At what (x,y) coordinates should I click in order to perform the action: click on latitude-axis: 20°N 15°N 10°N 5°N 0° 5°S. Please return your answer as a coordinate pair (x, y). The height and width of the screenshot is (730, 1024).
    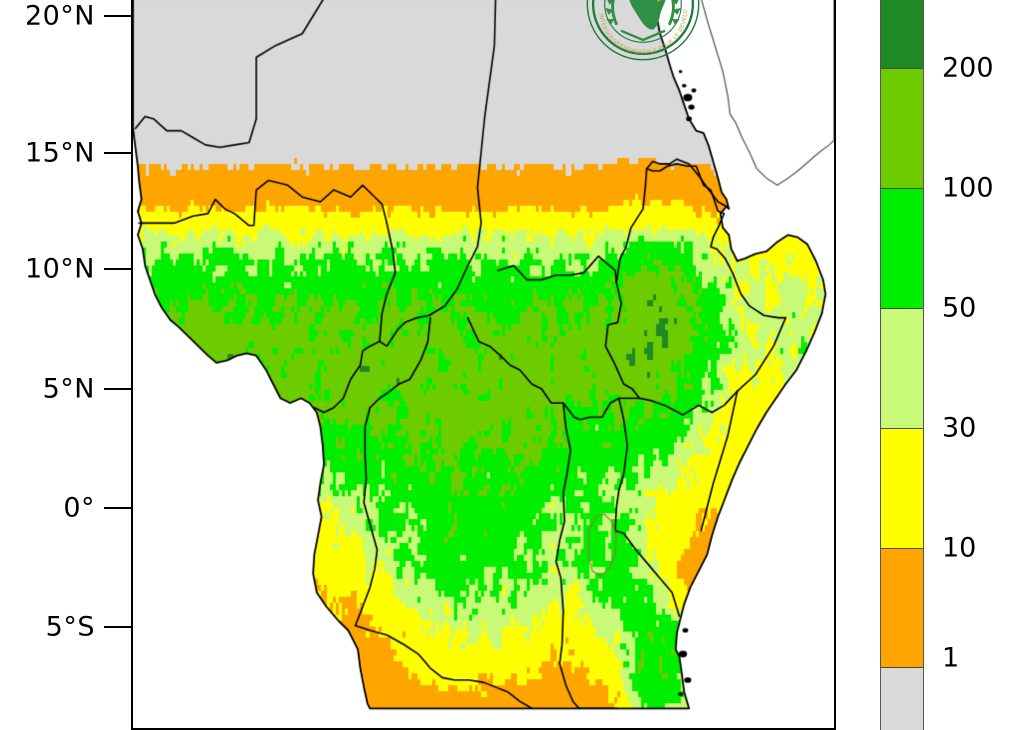
    Looking at the image, I should click on (65, 365).